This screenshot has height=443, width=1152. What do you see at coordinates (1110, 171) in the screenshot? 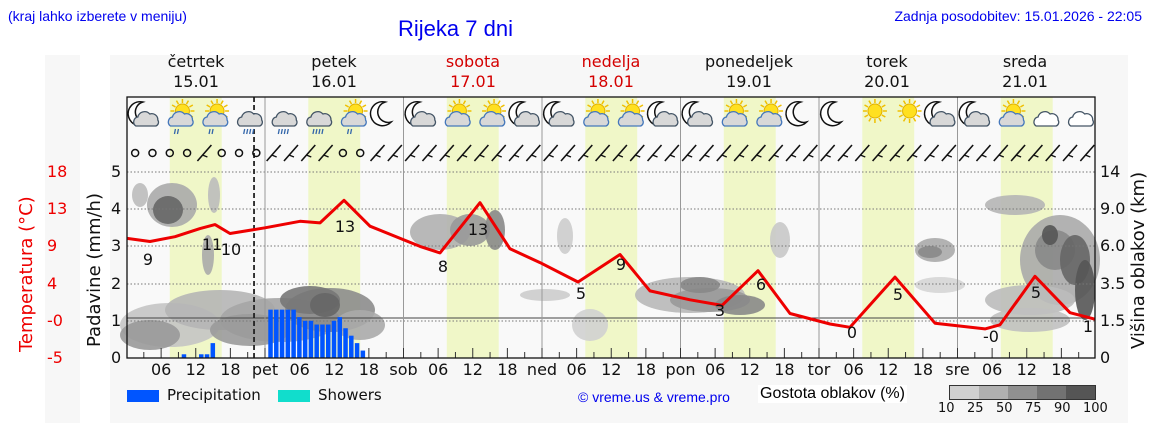
I see `tick-label: 14` at bounding box center [1110, 171].